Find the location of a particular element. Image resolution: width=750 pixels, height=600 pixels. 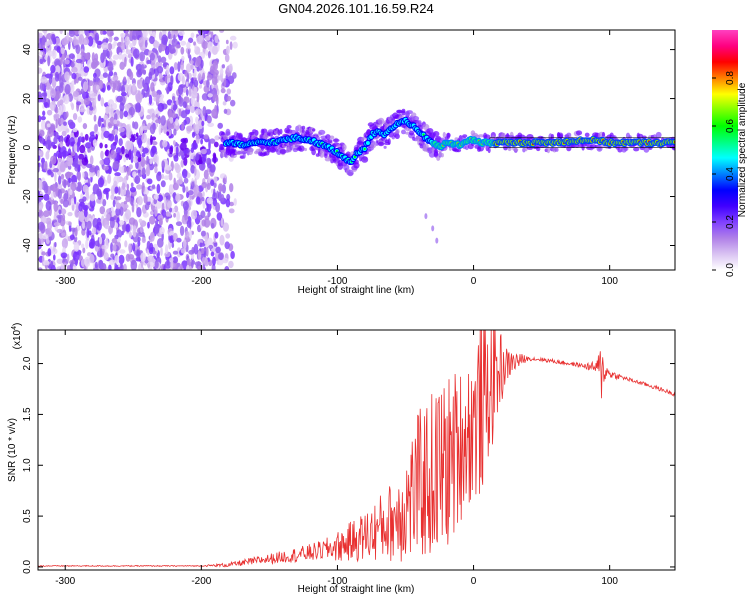

colorbar-tick-label: 0.2 is located at coordinates (730, 222).